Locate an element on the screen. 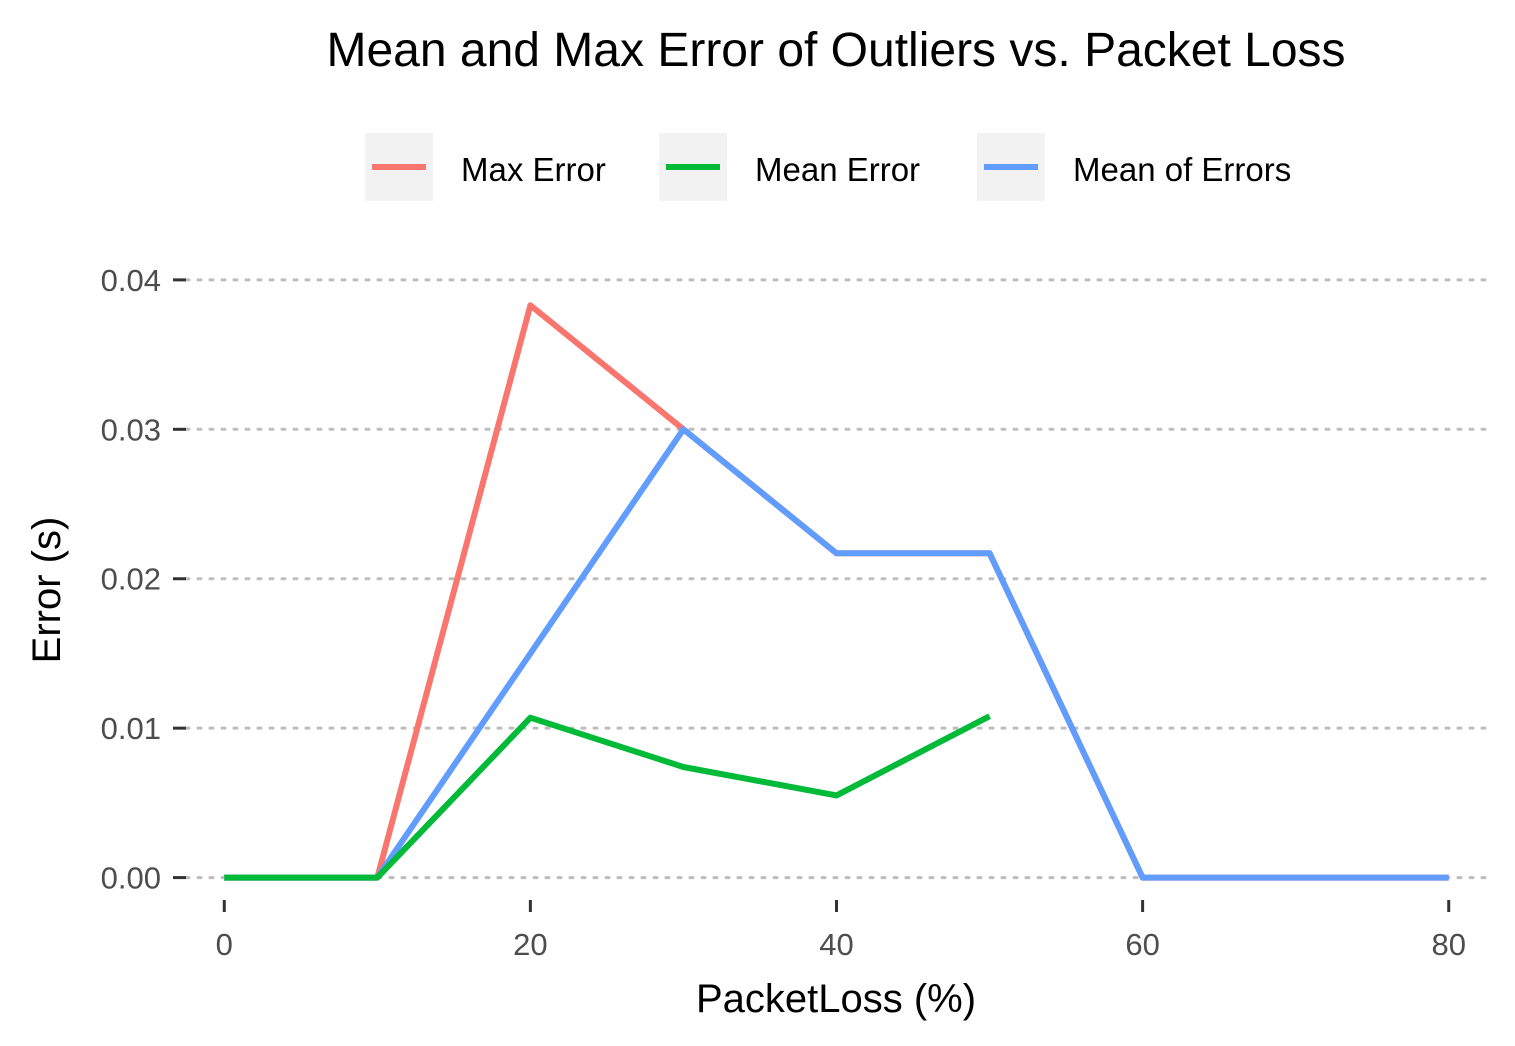 The width and height of the screenshot is (1515, 1046). x-tick-label: 0 is located at coordinates (224, 944).